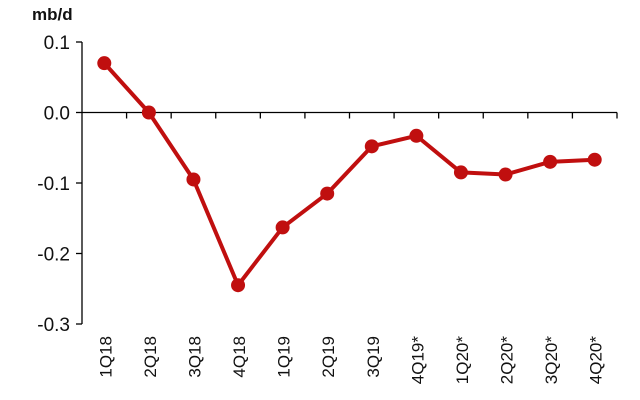  What do you see at coordinates (551, 360) in the screenshot?
I see `x-tick-label: 3Q20*` at bounding box center [551, 360].